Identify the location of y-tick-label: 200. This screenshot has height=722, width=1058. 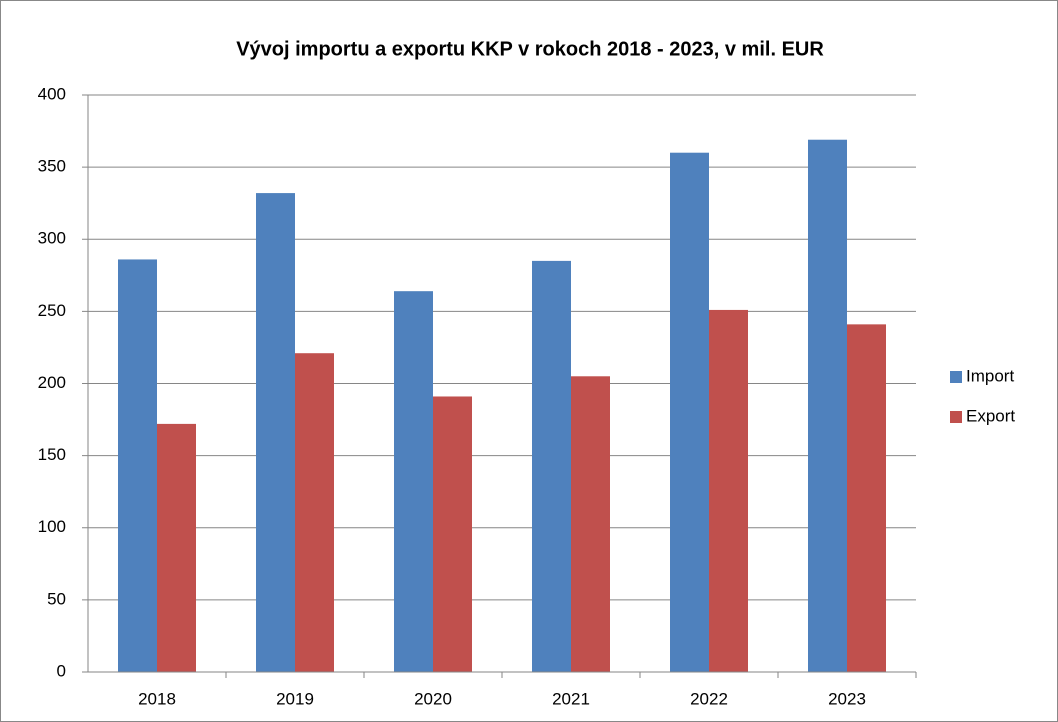
(52, 382).